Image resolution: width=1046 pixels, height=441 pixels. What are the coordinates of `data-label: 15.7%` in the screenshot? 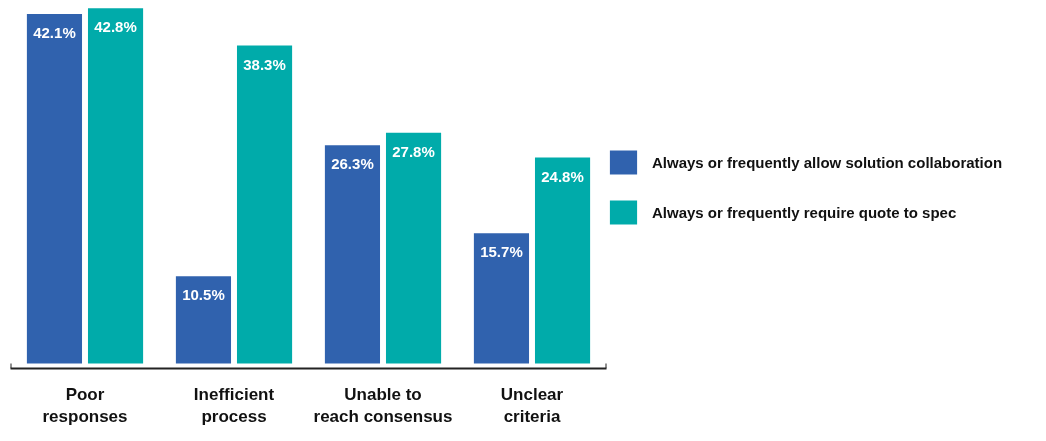 It's located at (501, 252).